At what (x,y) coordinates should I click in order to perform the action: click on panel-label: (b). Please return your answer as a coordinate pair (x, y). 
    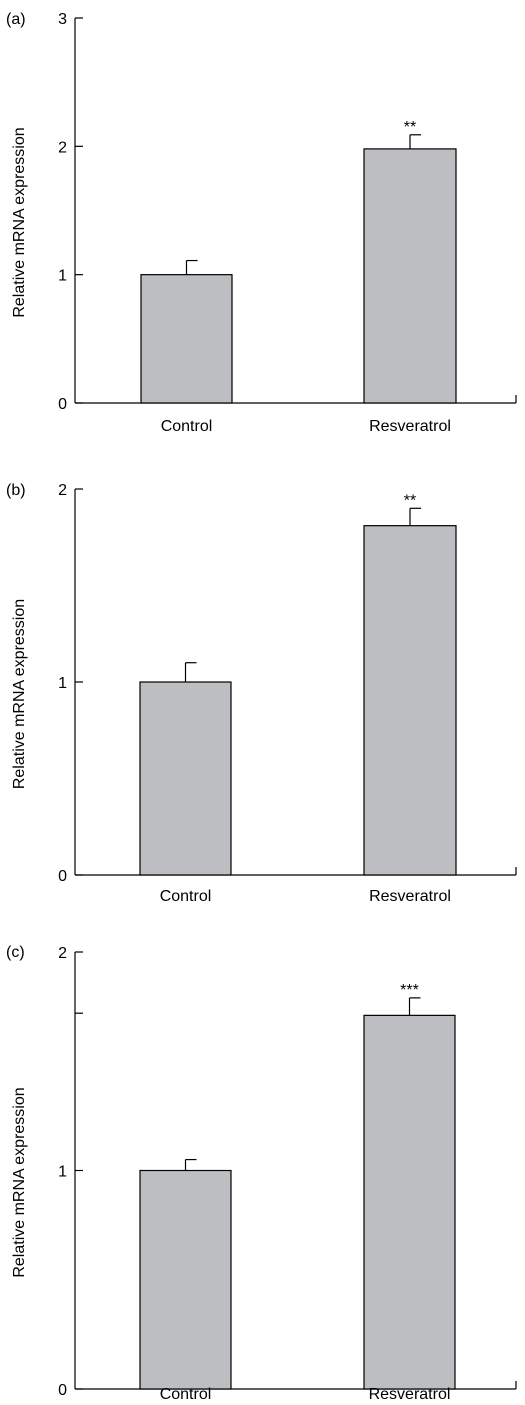
    Looking at the image, I should click on (16, 490).